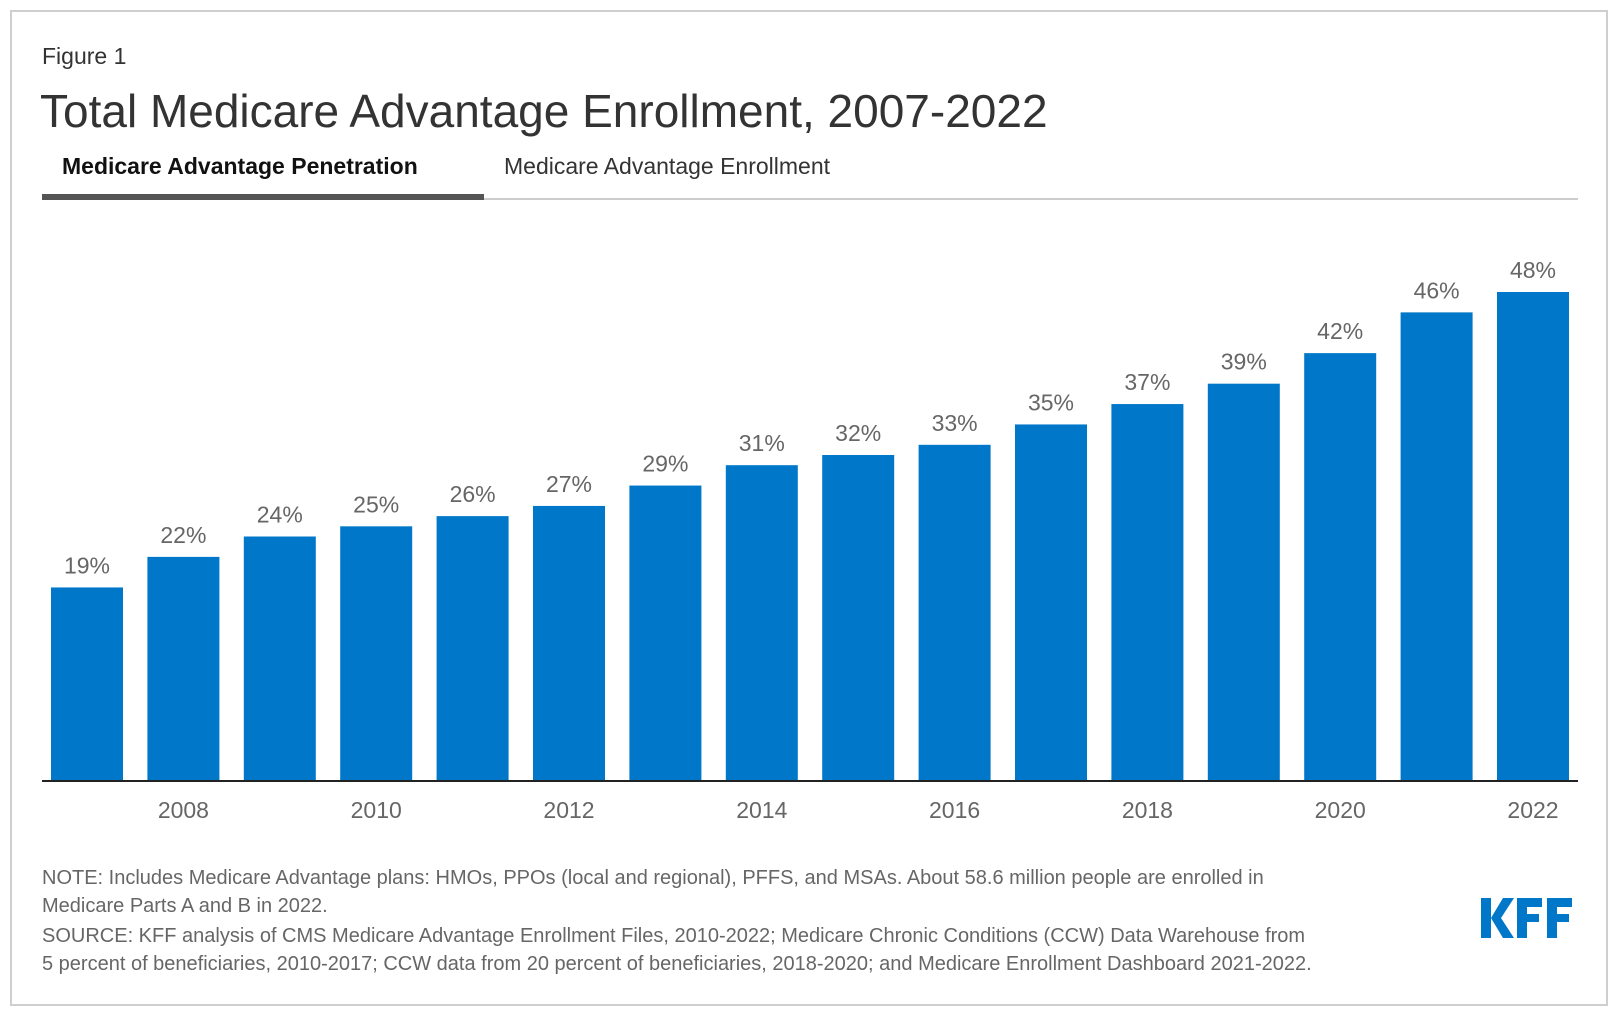 The image size is (1620, 1020). I want to click on data-label-2022: 48%, so click(1533, 270).